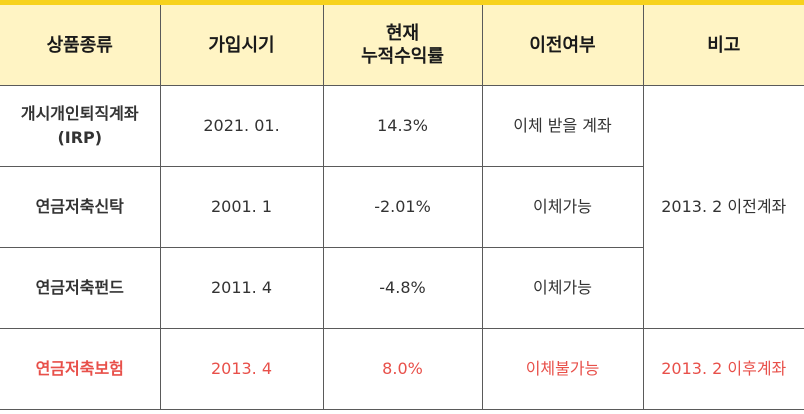  I want to click on return-cell: 8.0%, so click(402, 369).